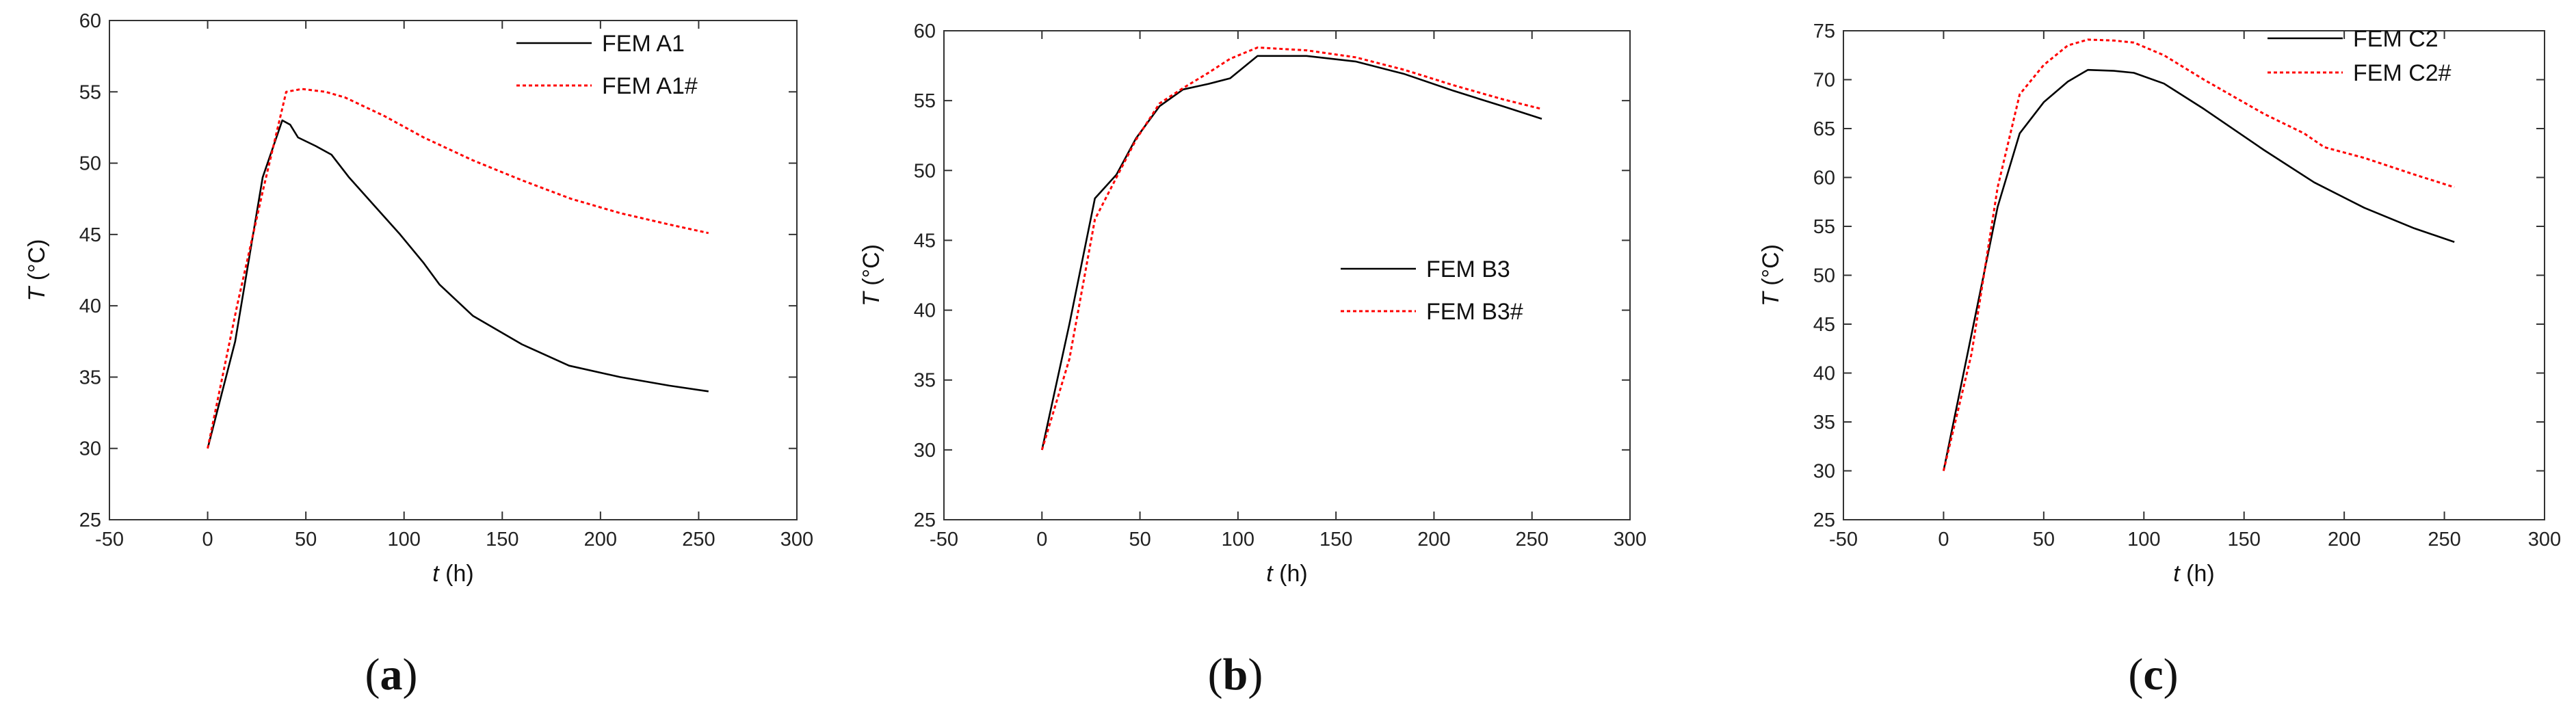 The width and height of the screenshot is (2576, 716). What do you see at coordinates (1235, 675) in the screenshot?
I see `panel-caption: (b)` at bounding box center [1235, 675].